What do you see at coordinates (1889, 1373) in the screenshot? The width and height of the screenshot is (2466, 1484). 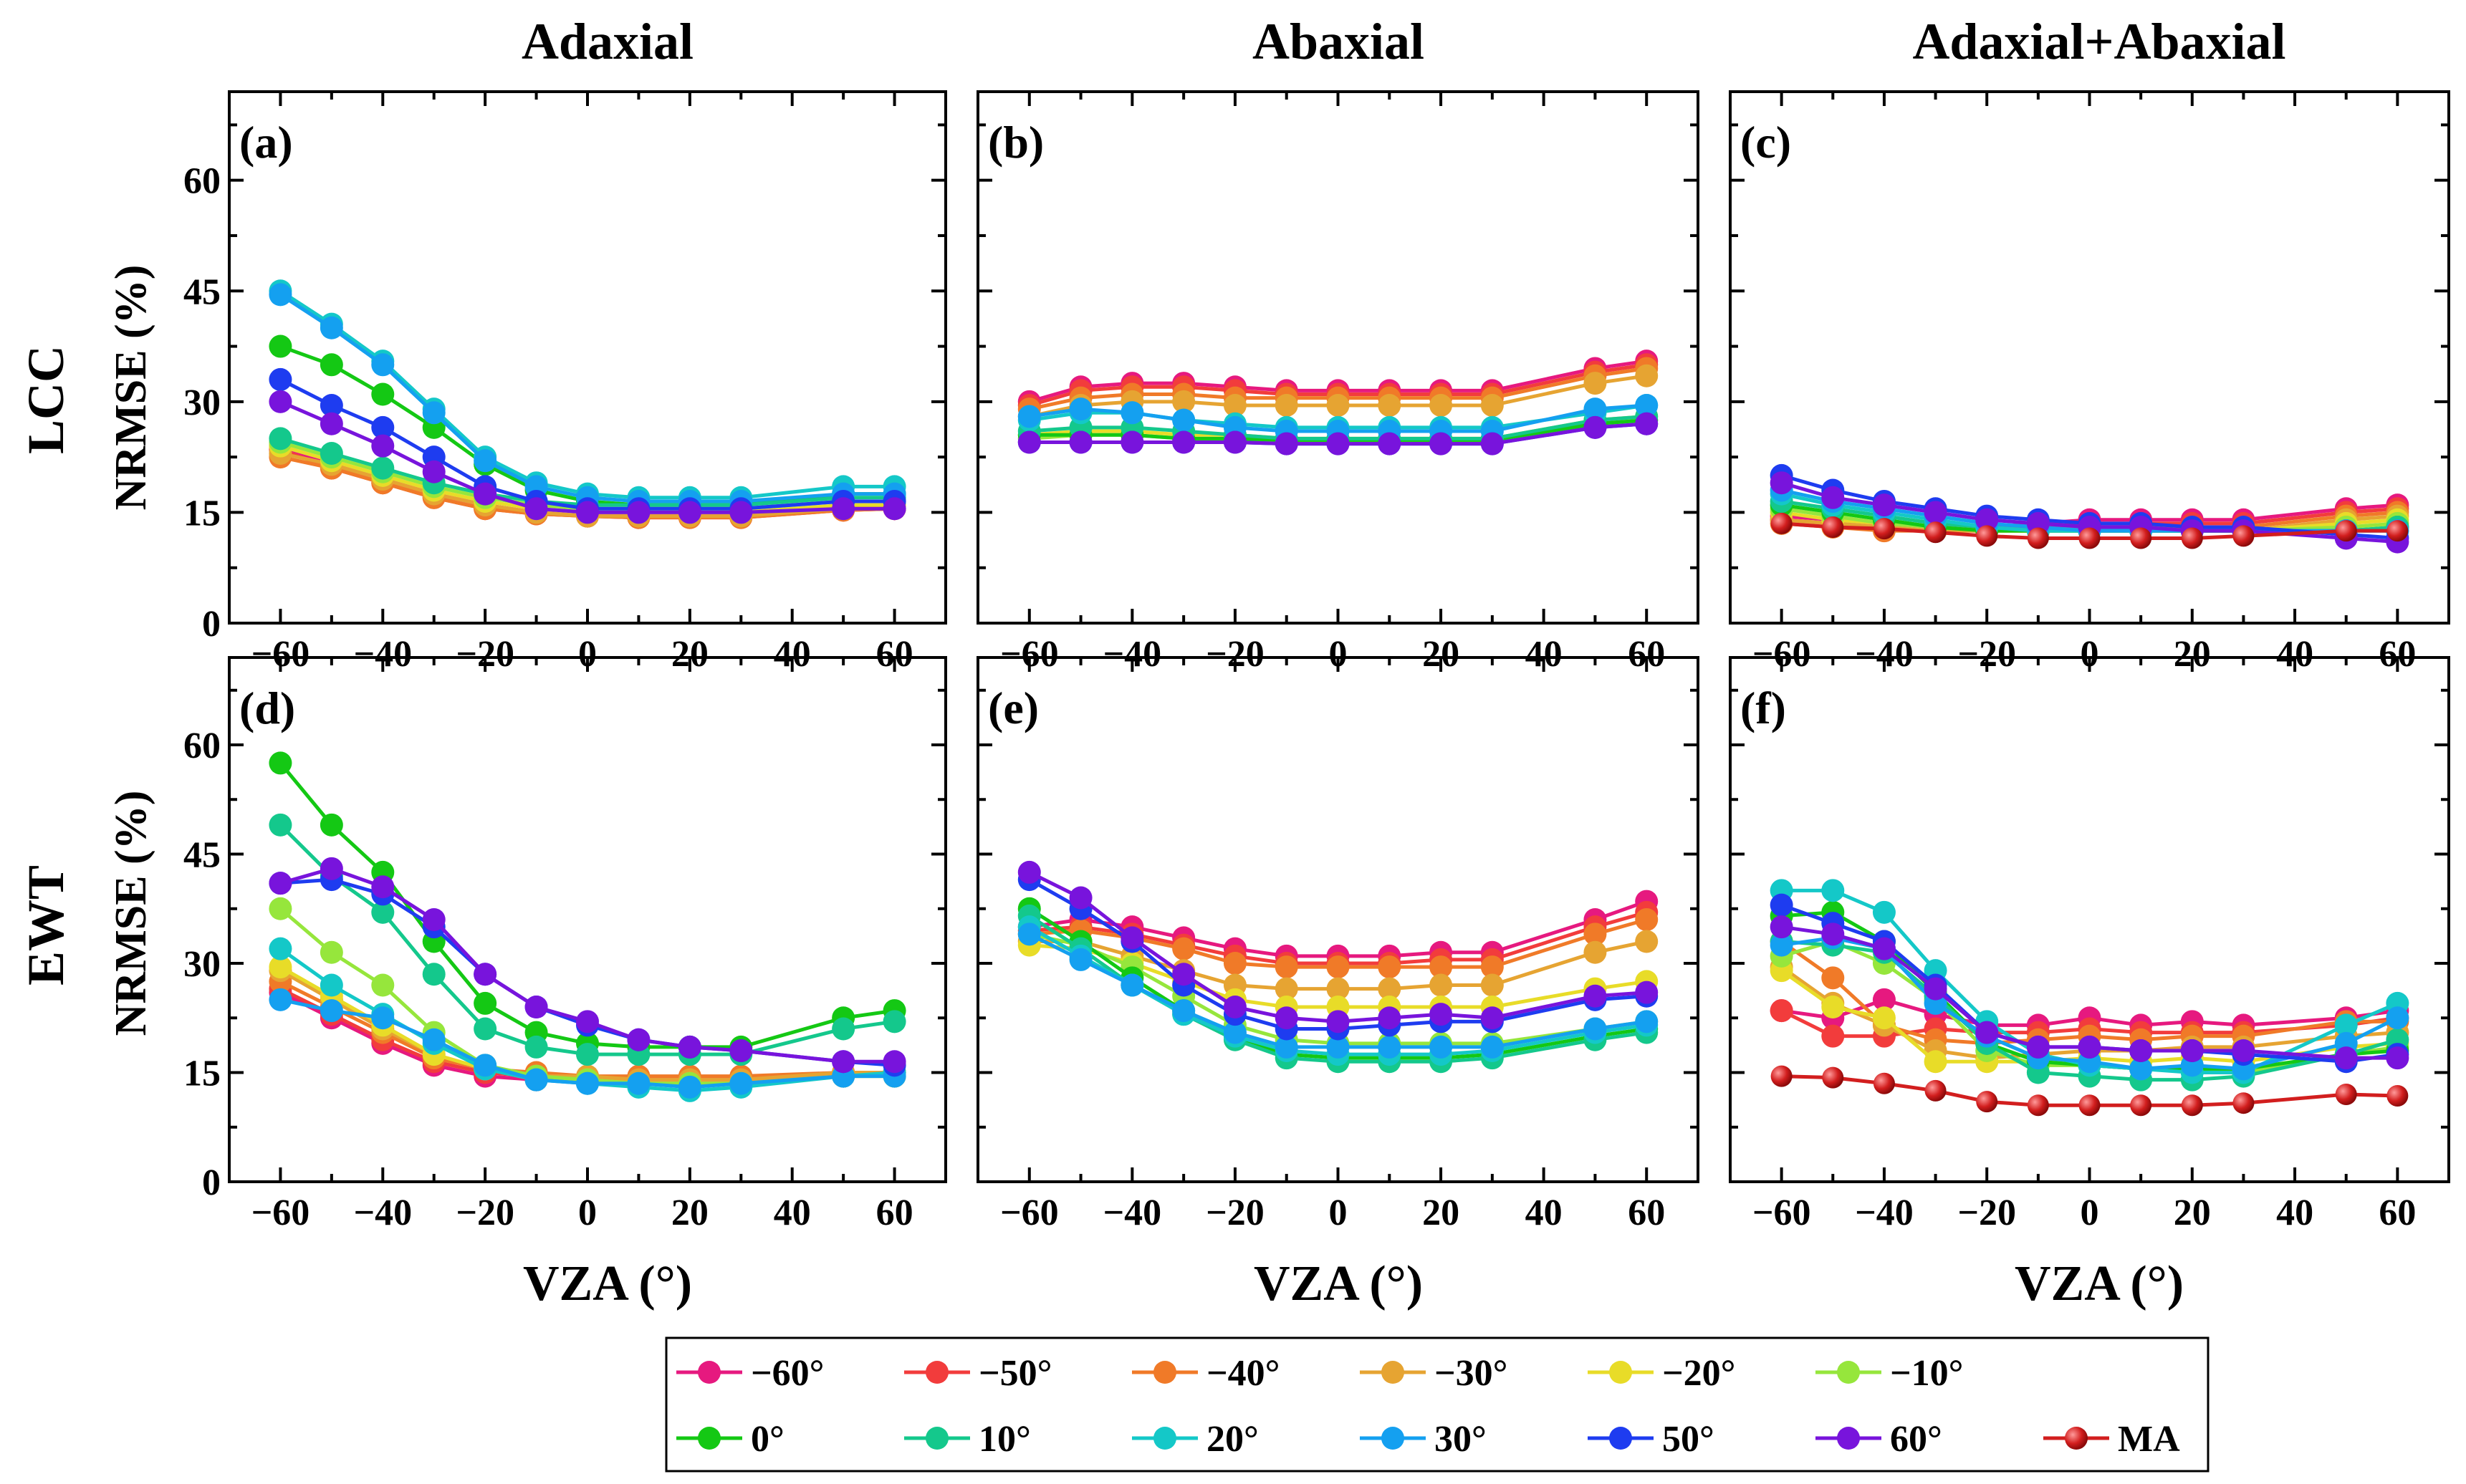 I see `legend-item: −10°` at bounding box center [1889, 1373].